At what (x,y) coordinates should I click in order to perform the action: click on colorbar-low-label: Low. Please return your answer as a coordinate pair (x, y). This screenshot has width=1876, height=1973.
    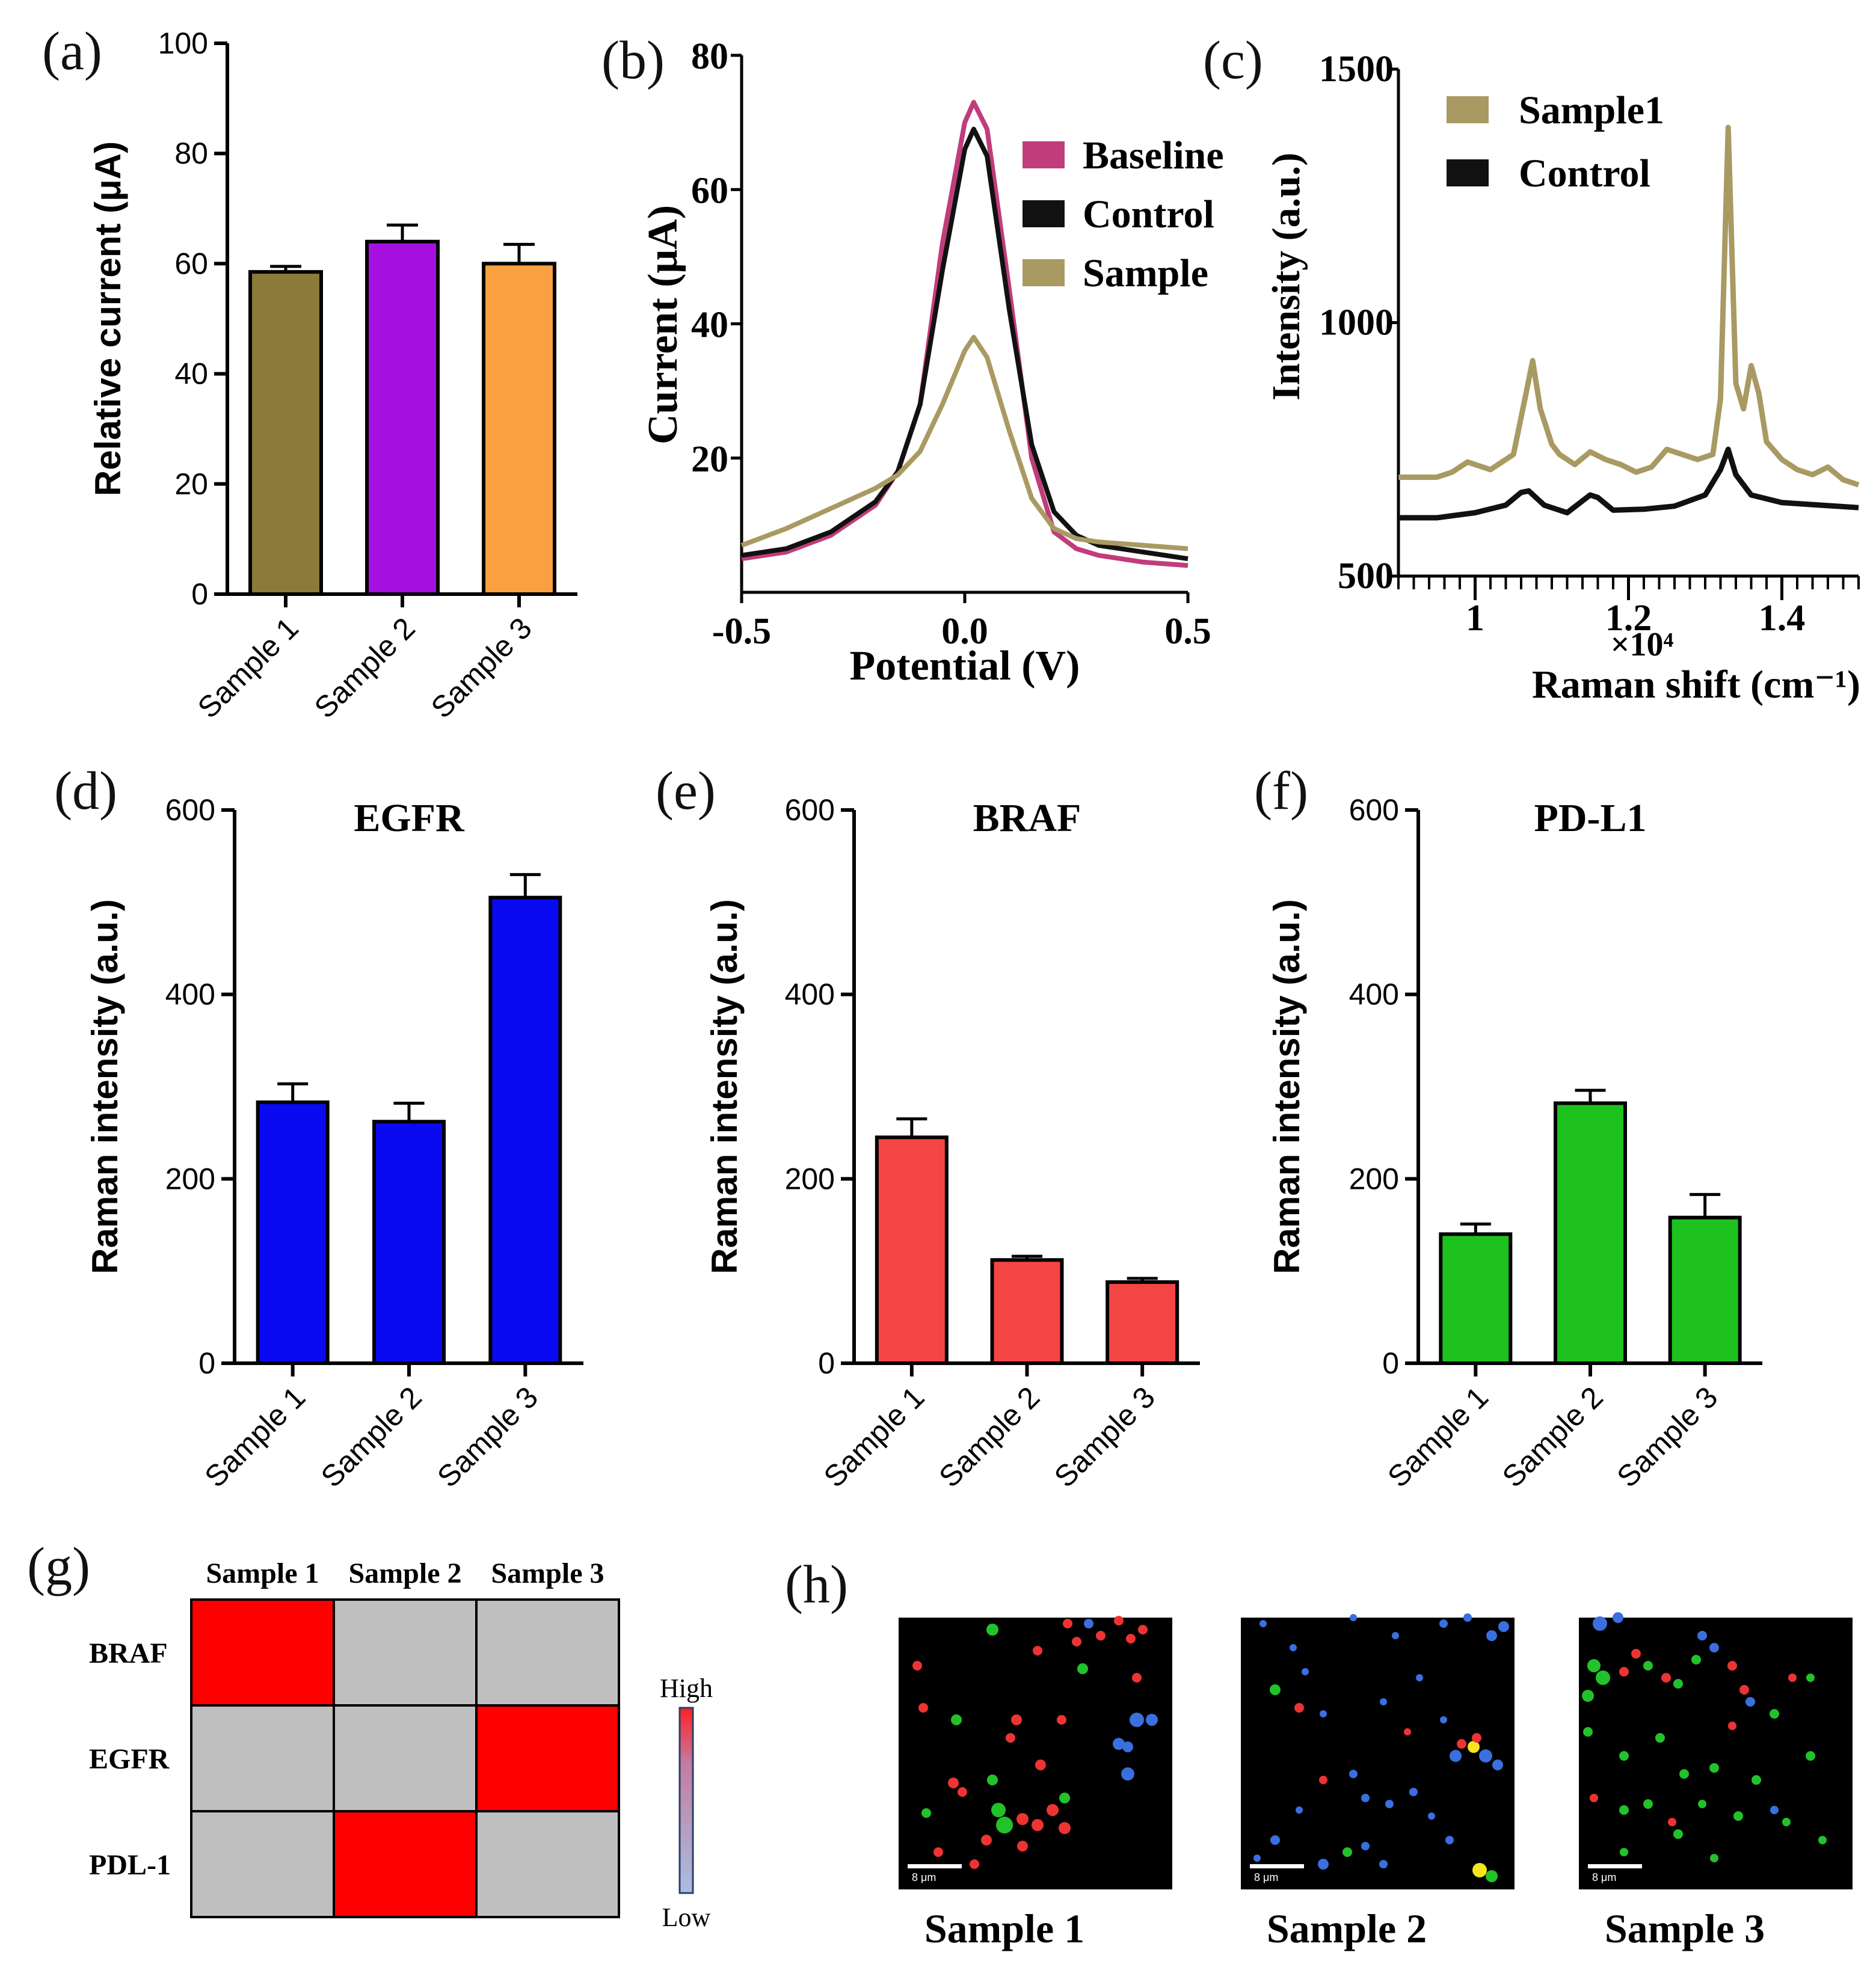
    Looking at the image, I should click on (686, 1917).